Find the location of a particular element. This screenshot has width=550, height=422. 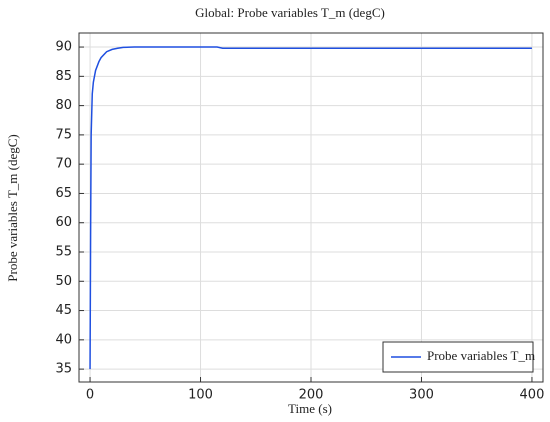

y-tick-label: 70 is located at coordinates (63, 164).